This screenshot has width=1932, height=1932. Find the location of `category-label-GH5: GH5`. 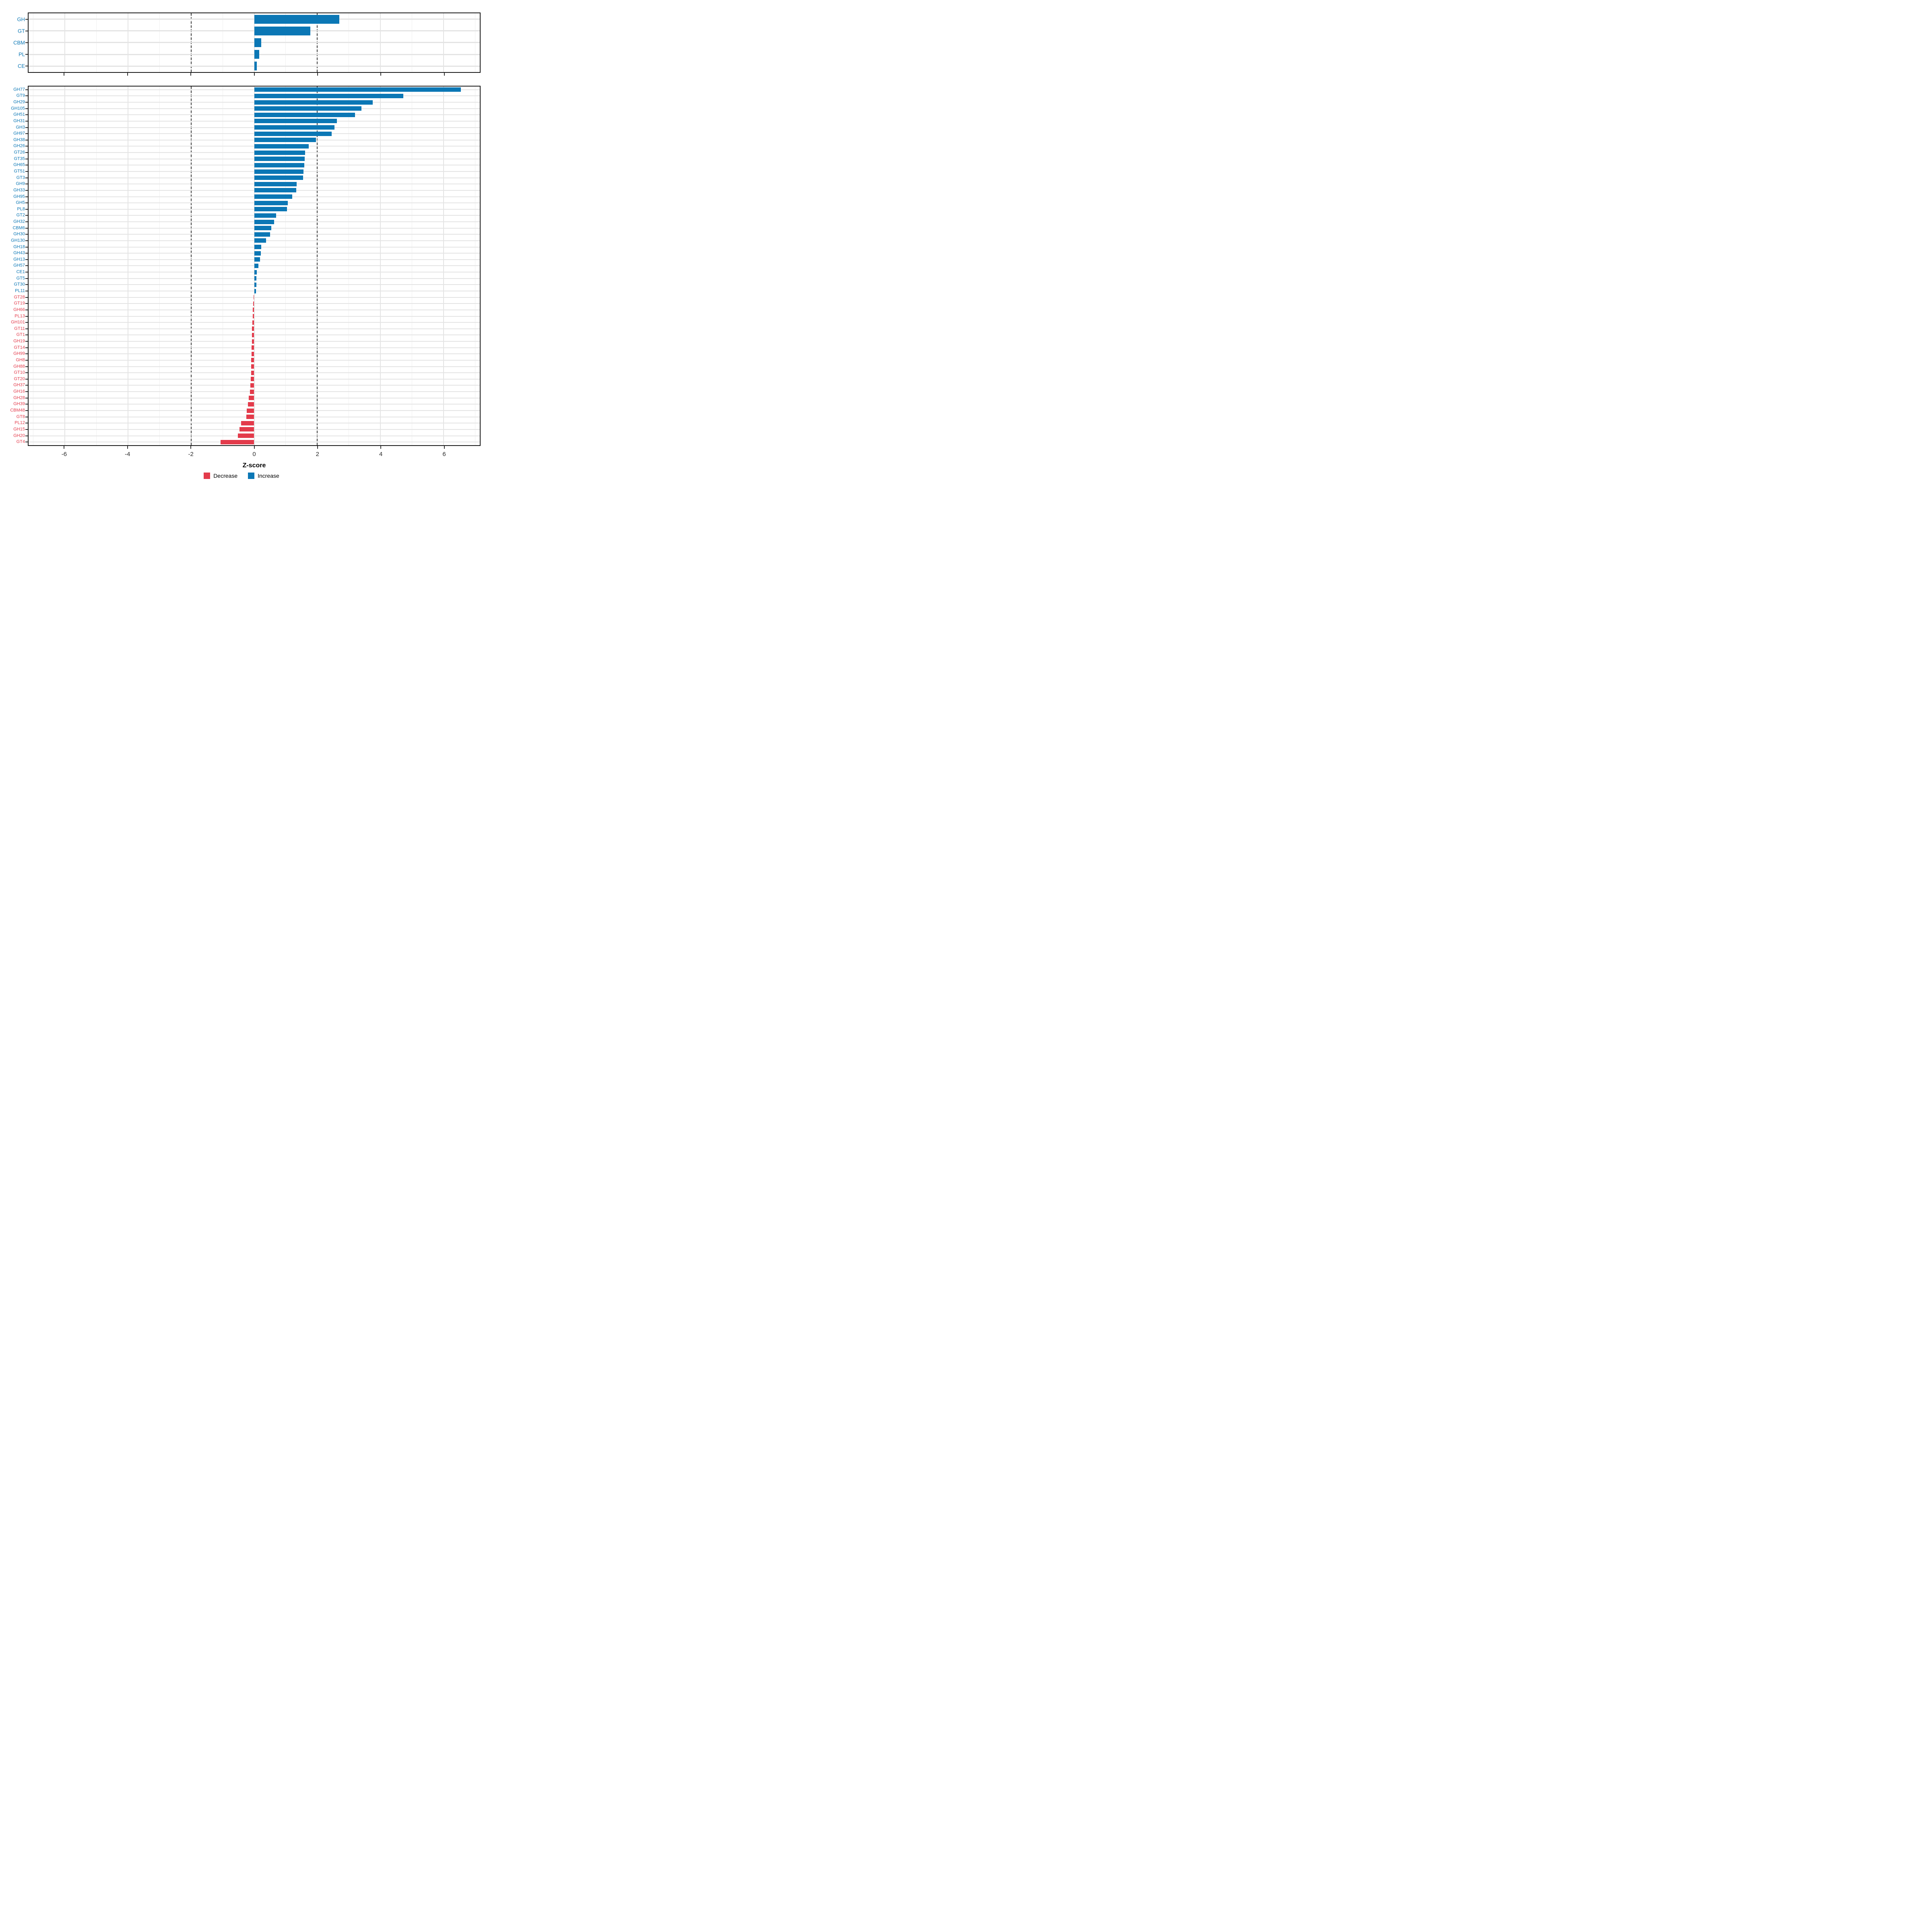

category-label-GH5: GH5 is located at coordinates (20, 202).